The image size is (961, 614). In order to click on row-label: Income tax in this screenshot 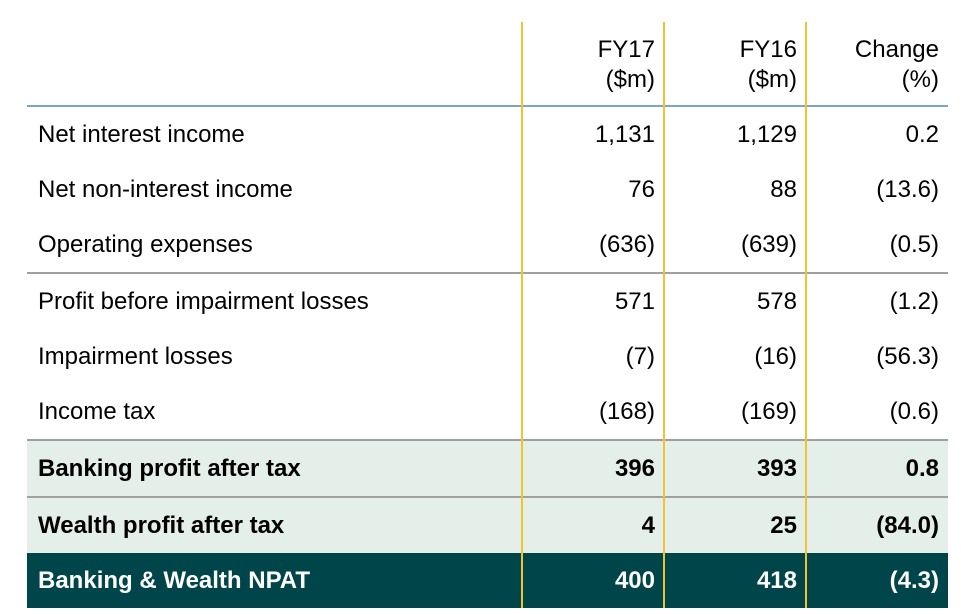, I will do `click(97, 411)`.